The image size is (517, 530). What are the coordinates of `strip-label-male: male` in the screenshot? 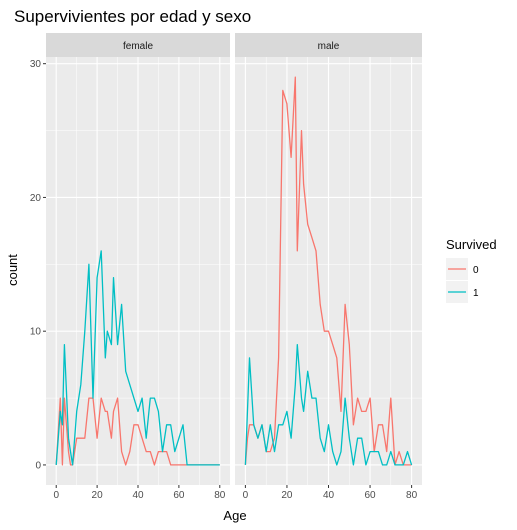 It's located at (329, 46).